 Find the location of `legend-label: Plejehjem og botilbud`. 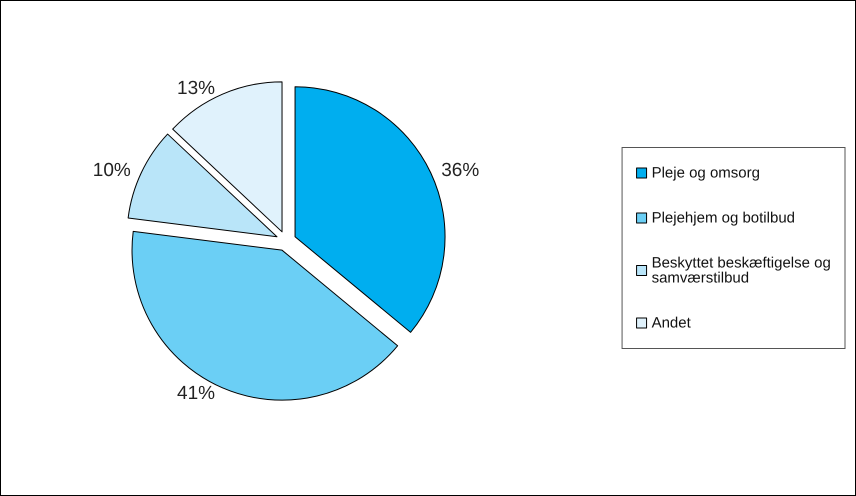

legend-label: Plejehjem og botilbud is located at coordinates (724, 218).